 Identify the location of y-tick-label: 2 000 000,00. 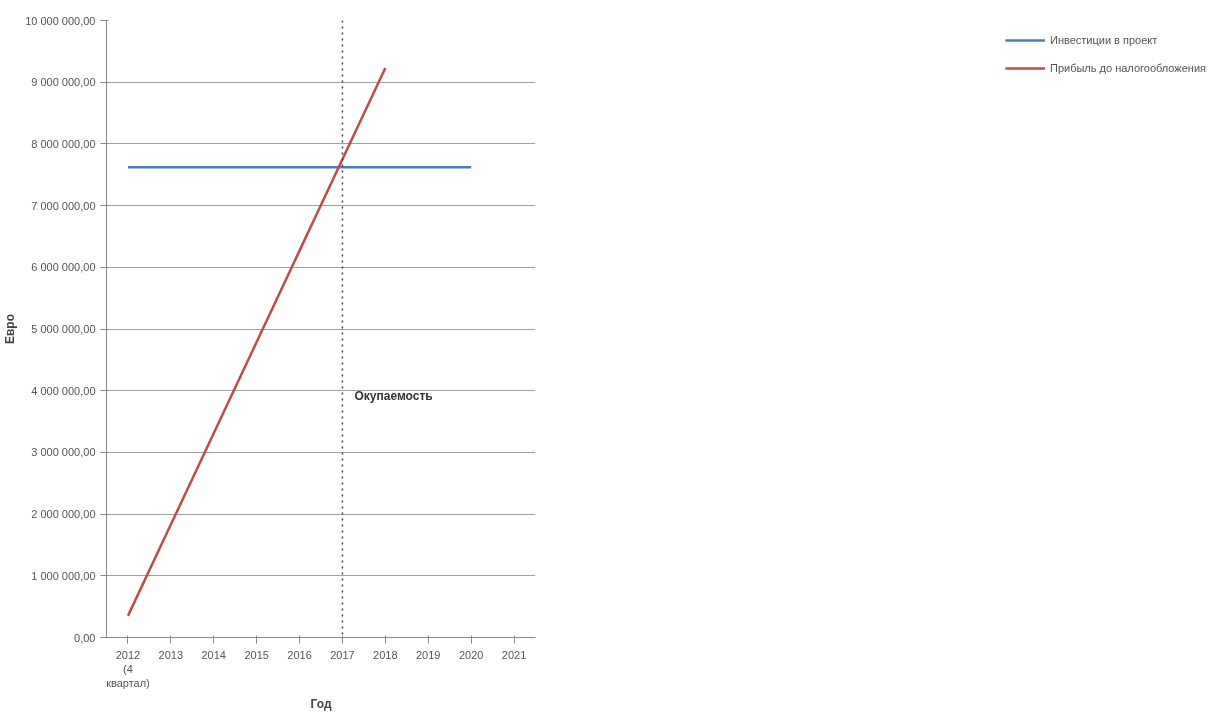
(63, 514).